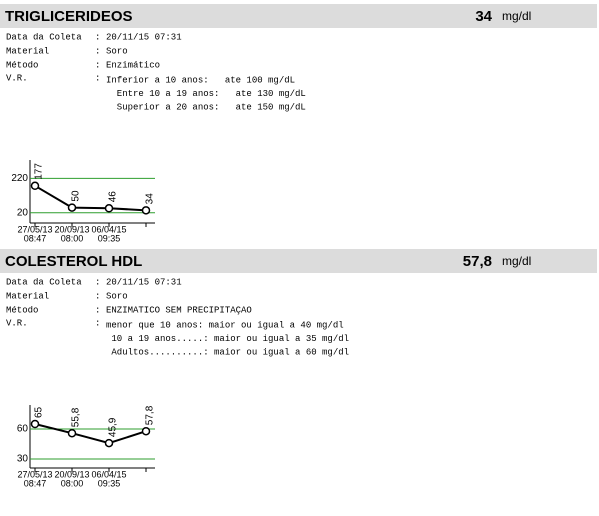  I want to click on test-result: 57,8, so click(477, 261).